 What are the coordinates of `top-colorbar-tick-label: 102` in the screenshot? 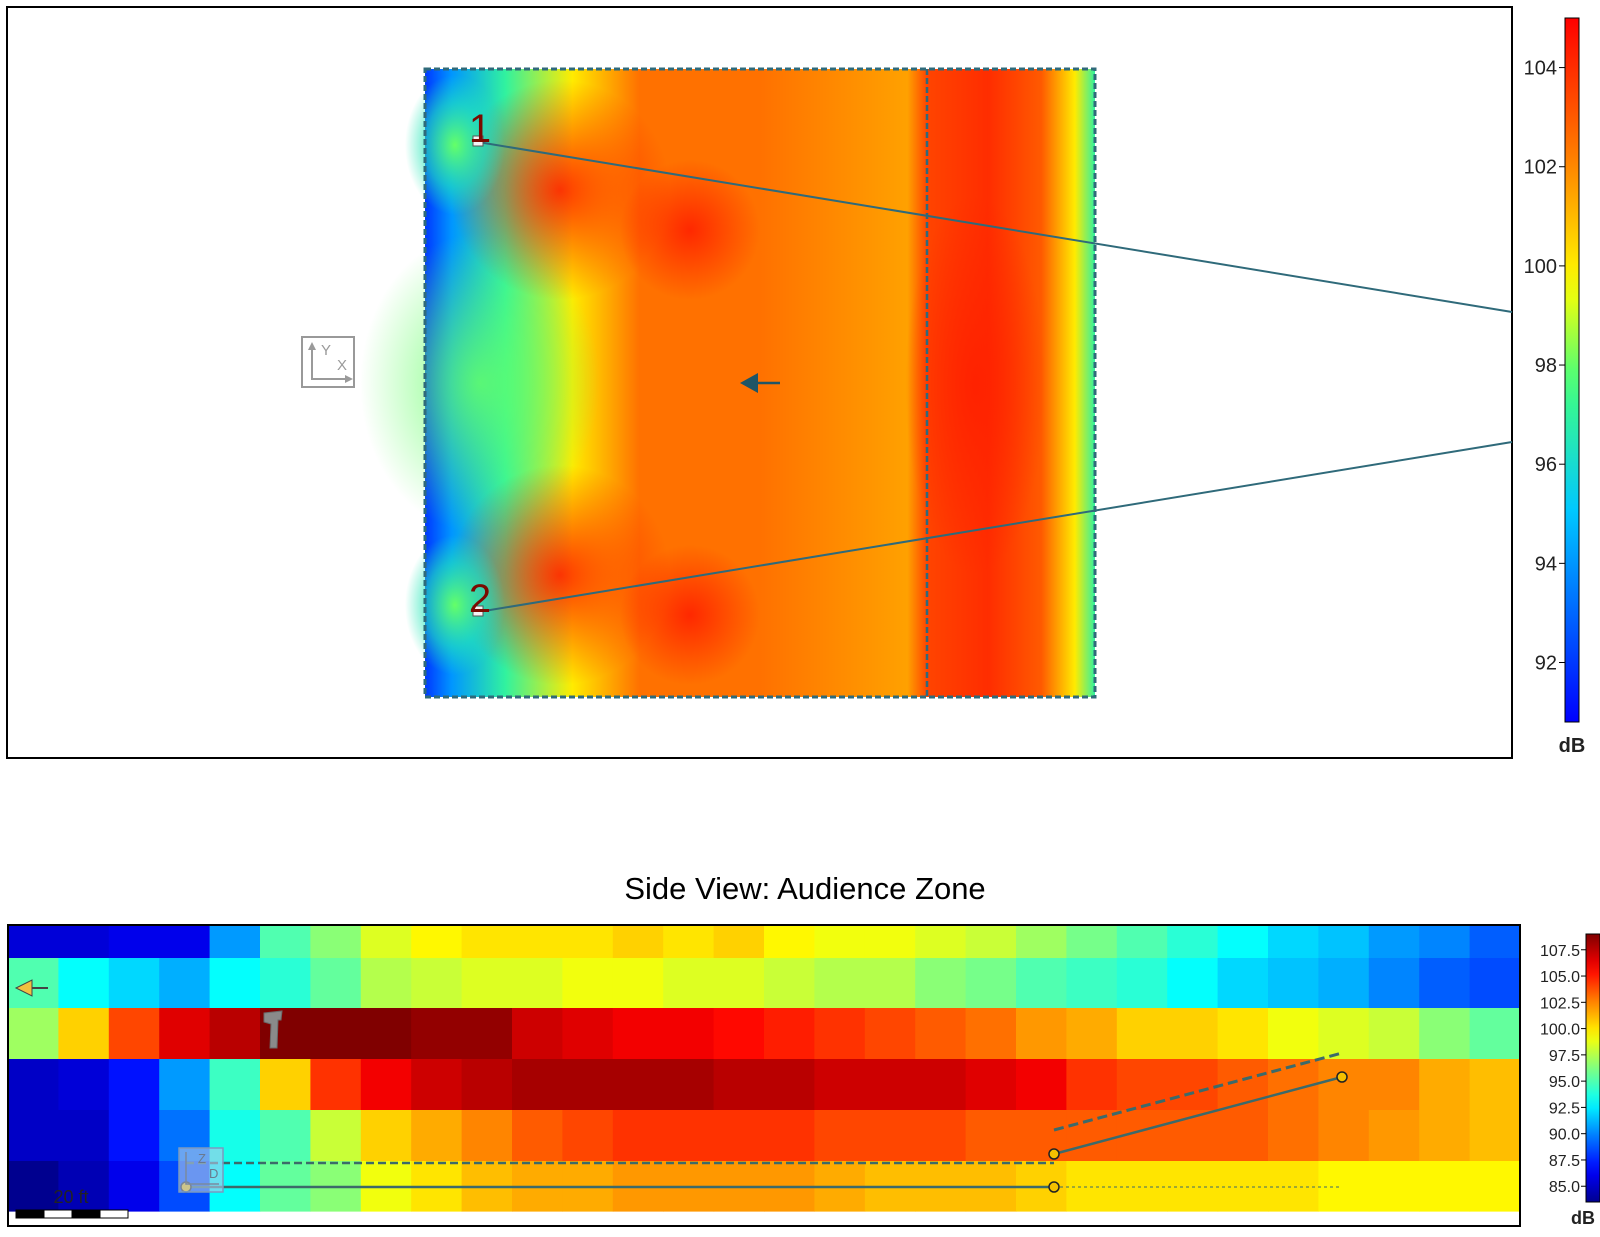 It's located at (1540, 168).